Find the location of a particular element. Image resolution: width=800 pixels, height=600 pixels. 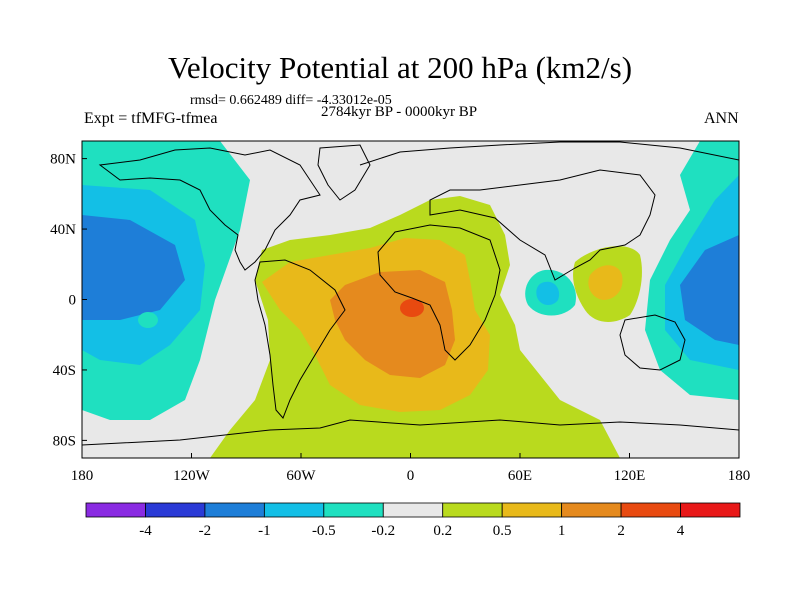

west-pacific-blue-contour is located at coordinates (133, 267).